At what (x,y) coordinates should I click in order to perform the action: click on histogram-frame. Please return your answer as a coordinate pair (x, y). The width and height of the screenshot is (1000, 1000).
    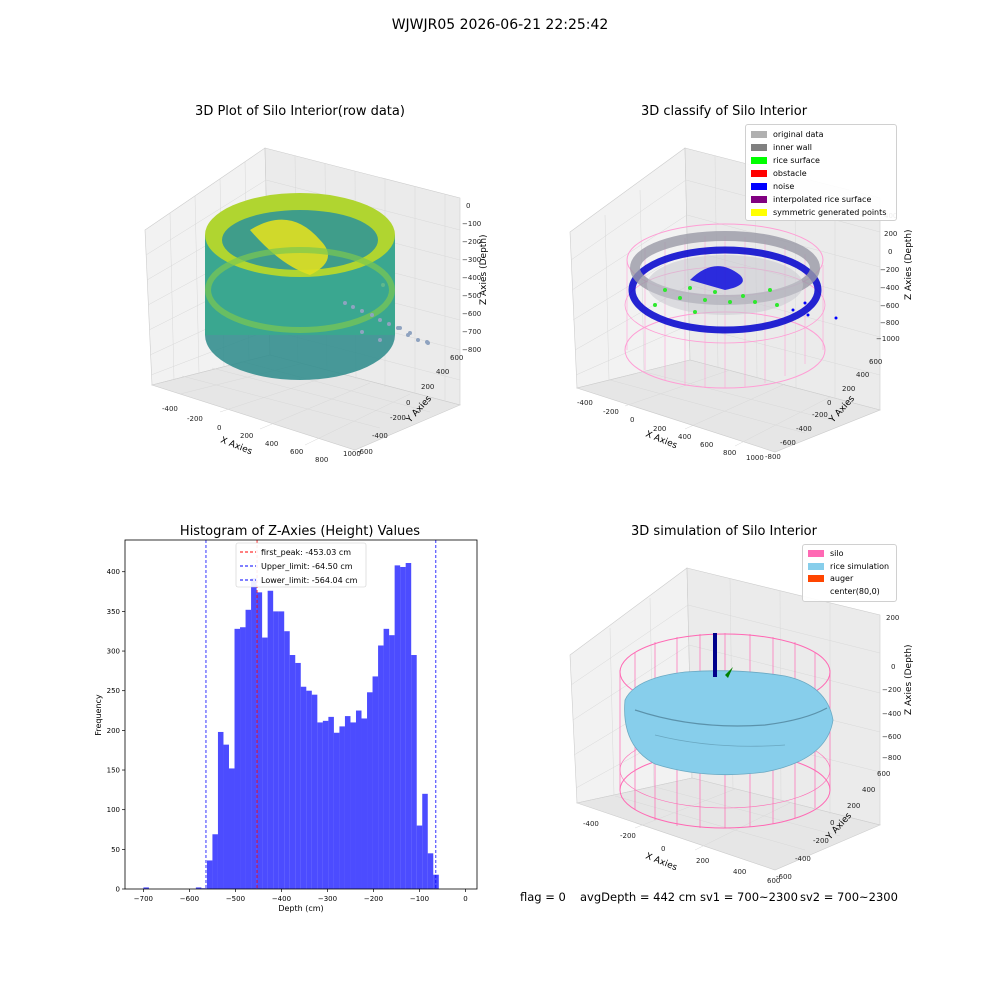
    Looking at the image, I should click on (301, 714).